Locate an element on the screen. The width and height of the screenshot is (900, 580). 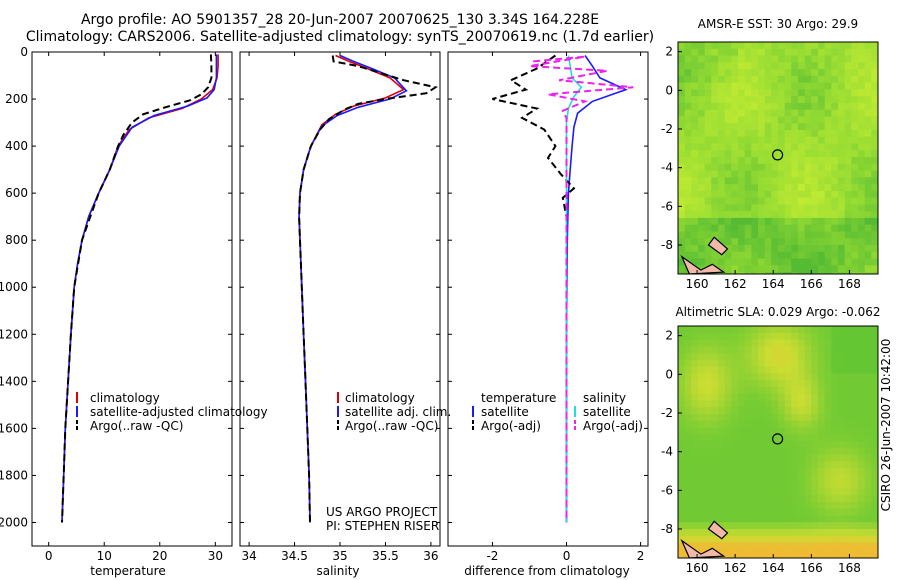
legend-label: Argo(..raw -QC) is located at coordinates (136, 426).